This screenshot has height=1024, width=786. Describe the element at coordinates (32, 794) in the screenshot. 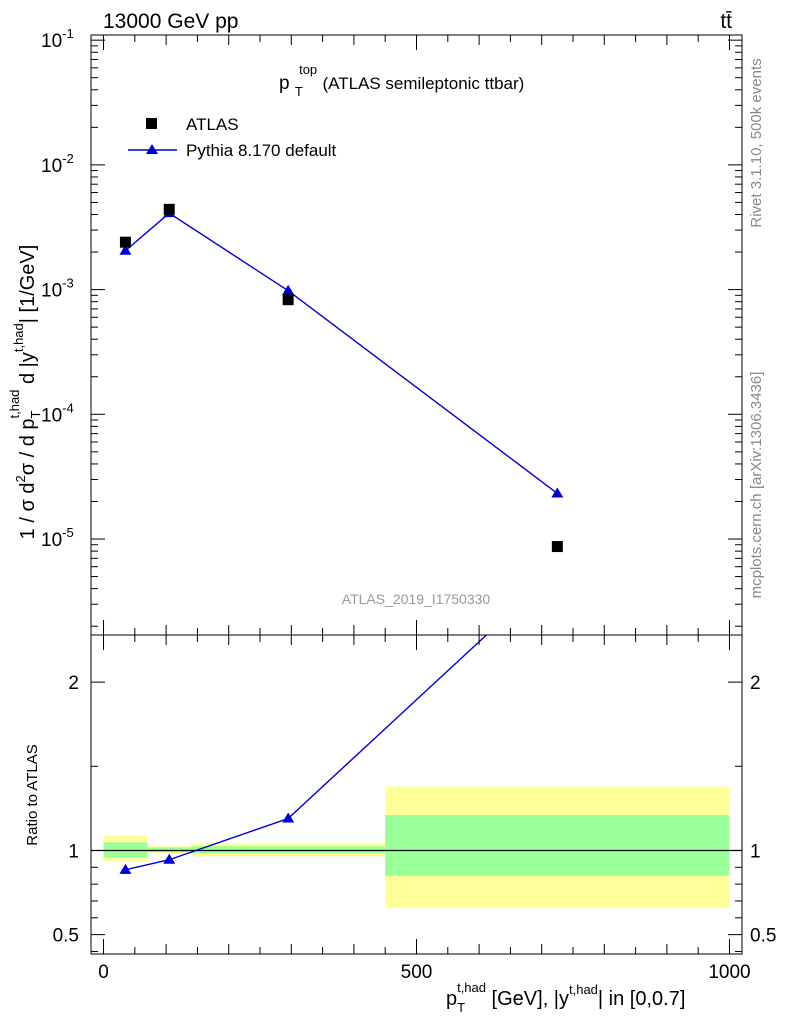

I see `ratio-y-axis-label: Ratio to ATLAS` at that location.